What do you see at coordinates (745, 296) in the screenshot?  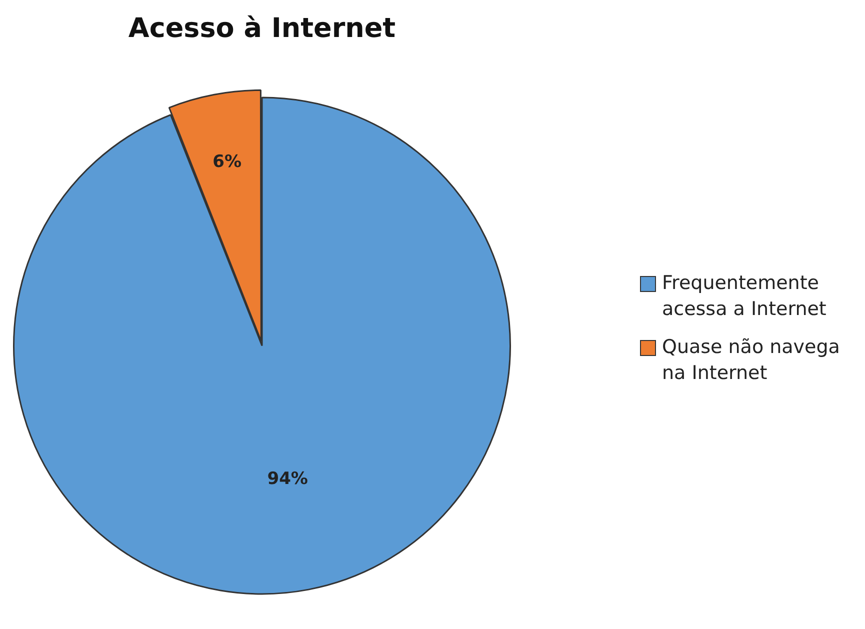 I see `legend-label: Frequentemente acessa a Internet` at bounding box center [745, 296].